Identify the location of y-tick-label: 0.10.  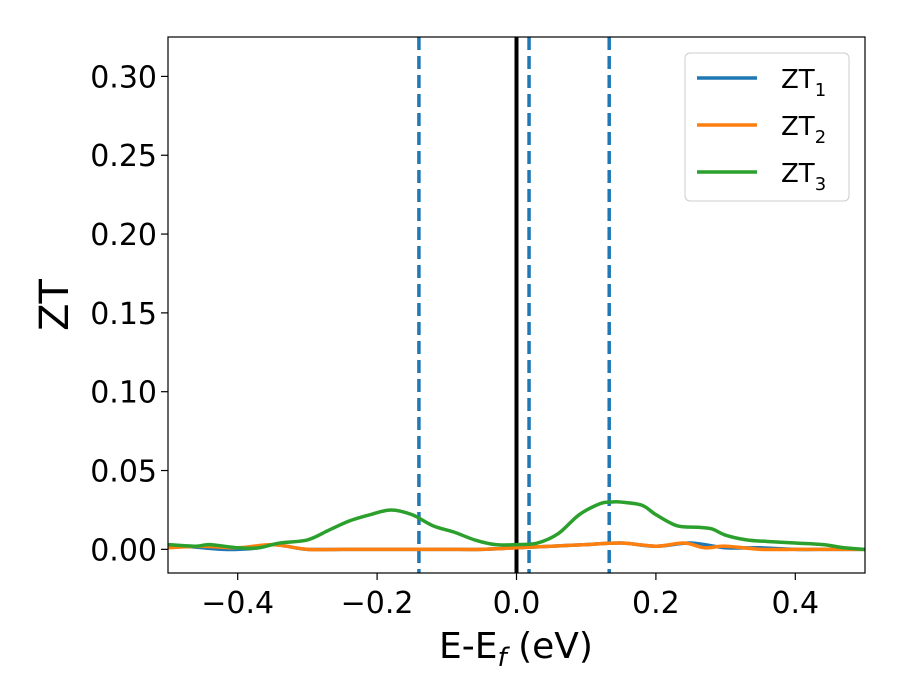
(123, 393).